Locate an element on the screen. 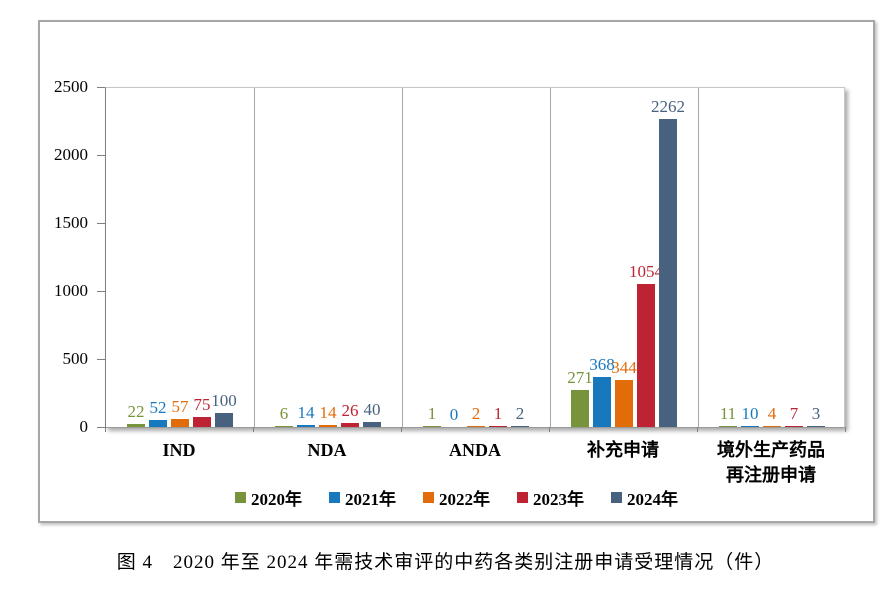  data-label: 4 is located at coordinates (772, 413).